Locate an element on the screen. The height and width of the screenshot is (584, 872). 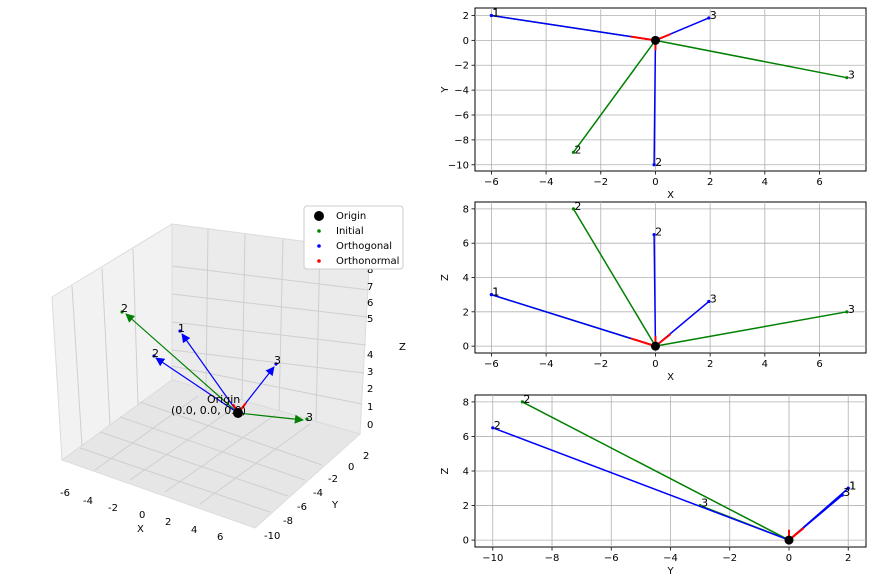
svg-text: 8 is located at coordinates (370, 270).